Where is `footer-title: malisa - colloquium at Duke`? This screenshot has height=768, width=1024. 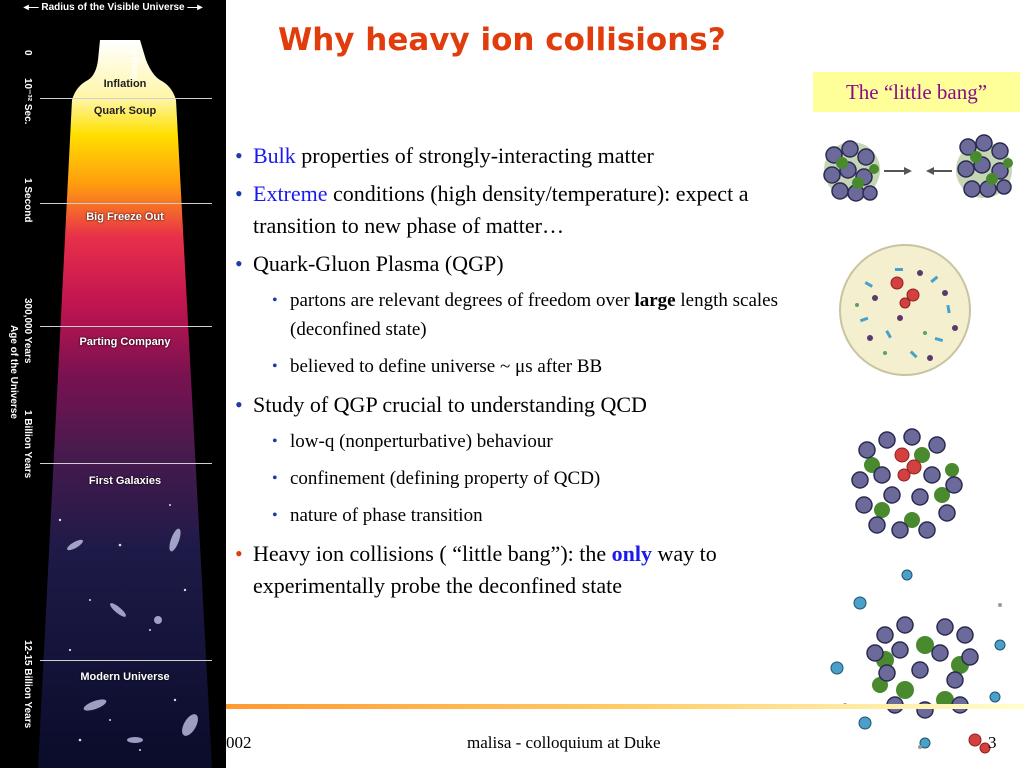
footer-title: malisa - colloquium at Duke is located at coordinates (564, 742).